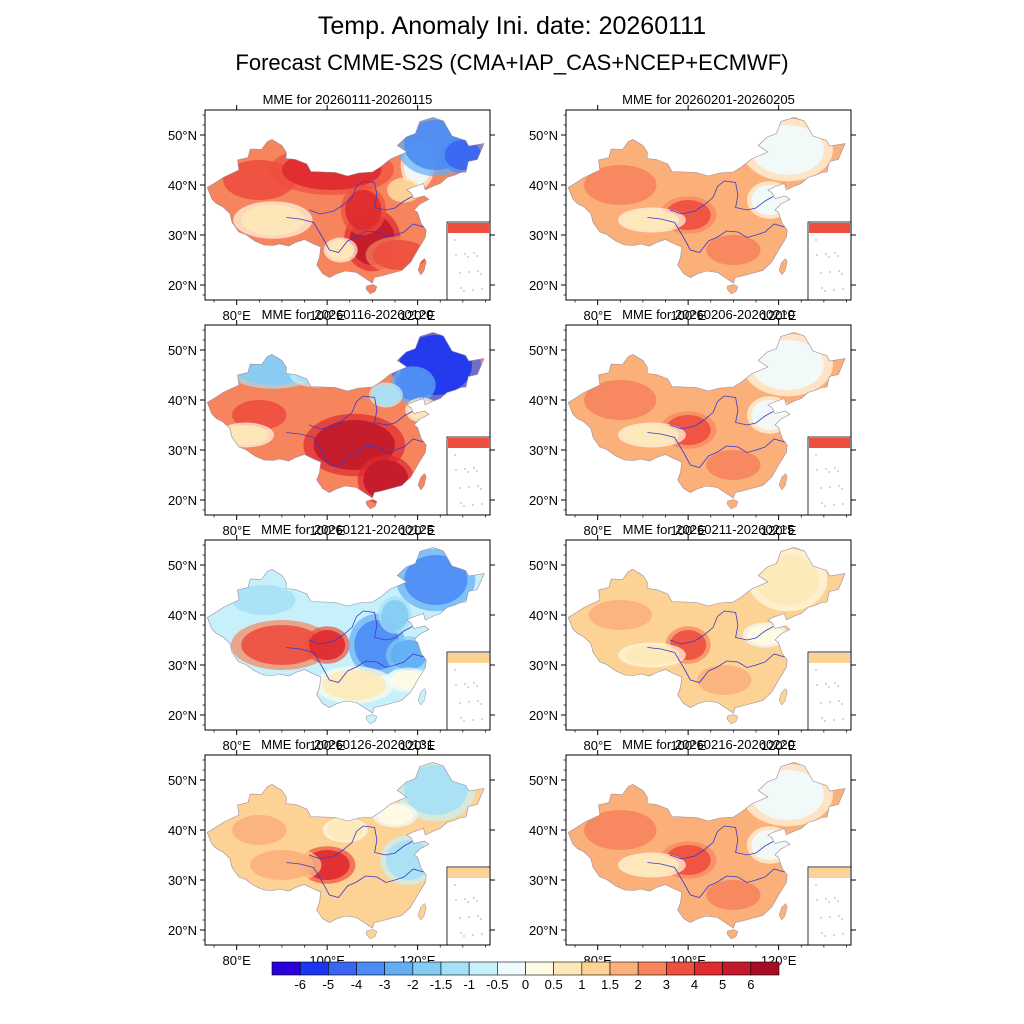 The height and width of the screenshot is (1024, 1024). What do you see at coordinates (709, 529) in the screenshot?
I see `panel-title: MME for 20260211-20260215` at bounding box center [709, 529].